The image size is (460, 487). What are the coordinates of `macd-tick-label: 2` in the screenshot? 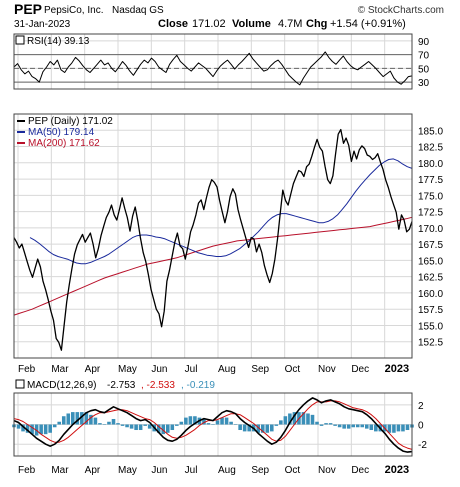 It's located at (421, 406).